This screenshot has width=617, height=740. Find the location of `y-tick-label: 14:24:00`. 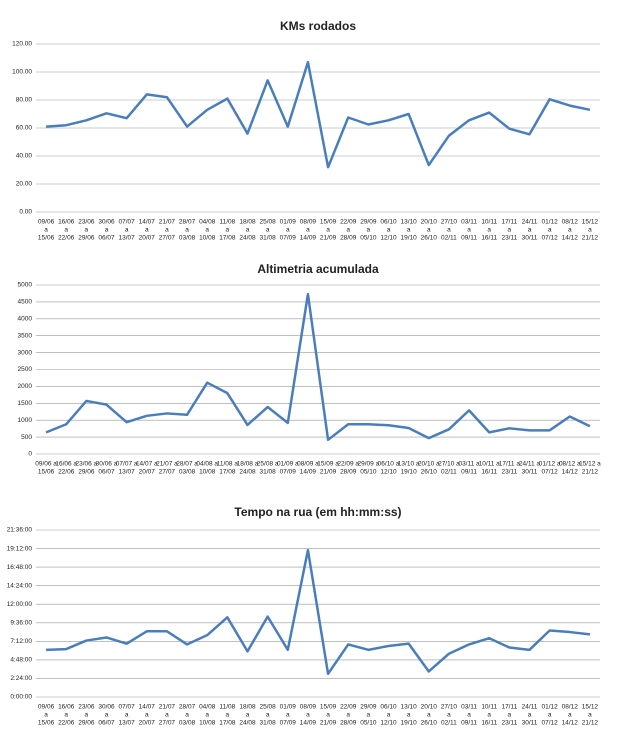

y-tick-label: 14:24:00 is located at coordinates (20, 585).